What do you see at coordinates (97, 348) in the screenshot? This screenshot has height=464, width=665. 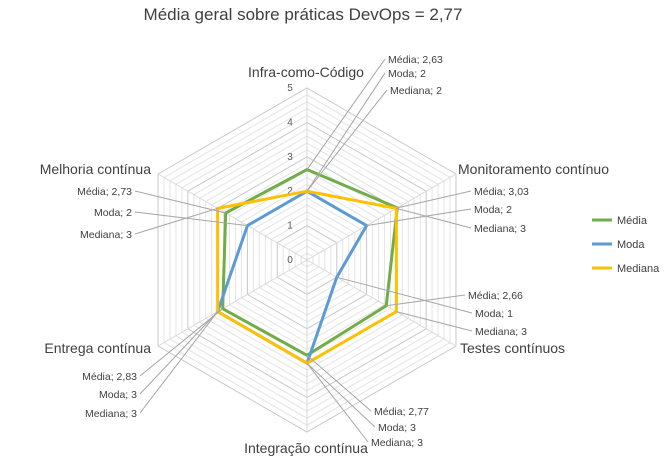 I see `category-label: Entrega contínua` at bounding box center [97, 348].